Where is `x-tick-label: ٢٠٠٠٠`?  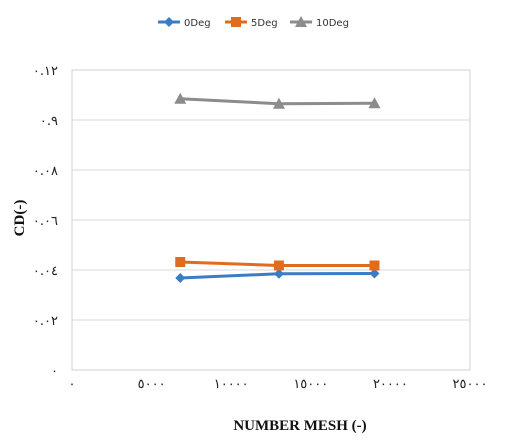
x-tick-label: ٢٠٠٠٠ is located at coordinates (390, 384).